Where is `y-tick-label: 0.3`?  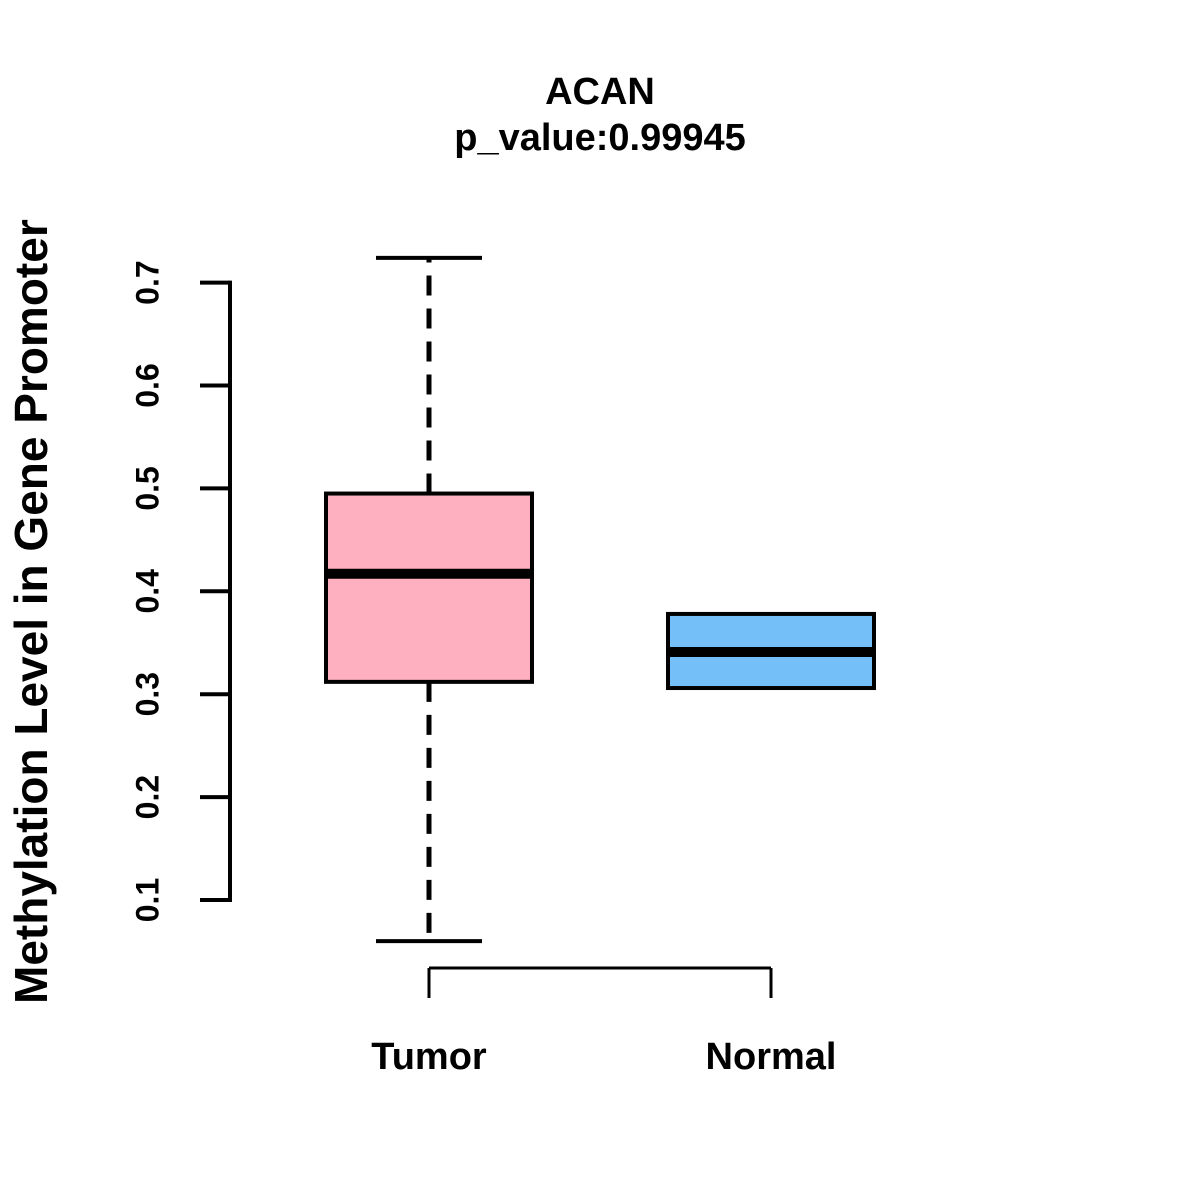
y-tick-label: 0.3 is located at coordinates (147, 694).